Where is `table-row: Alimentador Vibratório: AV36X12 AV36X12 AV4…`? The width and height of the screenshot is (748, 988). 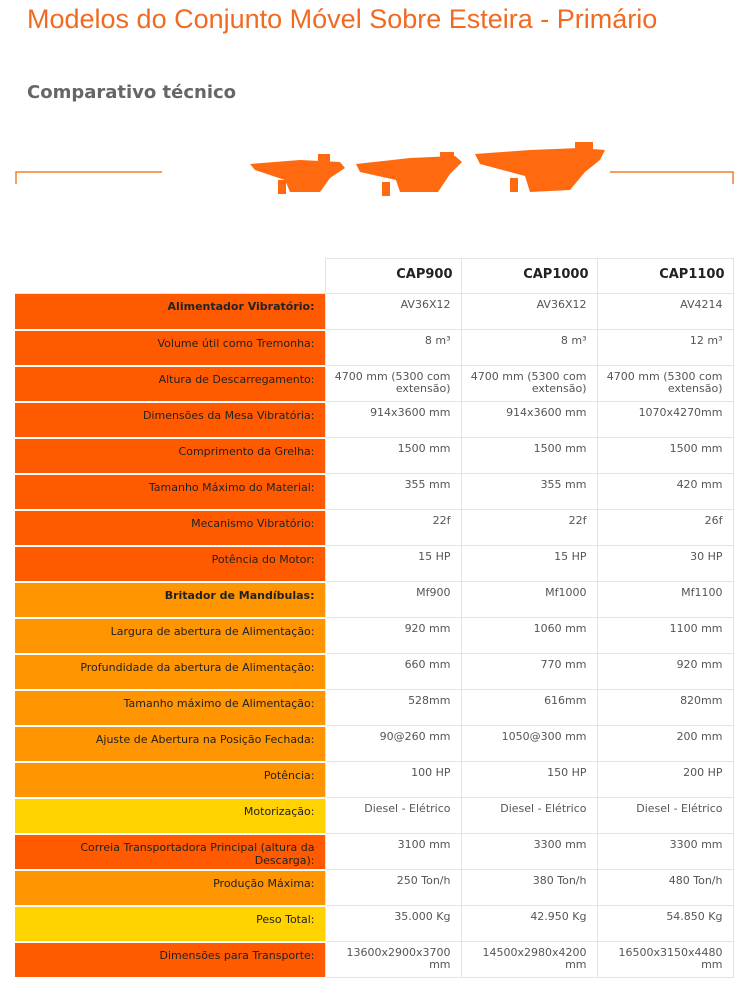 table-row: Alimentador Vibratório: AV36X12 AV36X12 AV4… is located at coordinates (374, 312).